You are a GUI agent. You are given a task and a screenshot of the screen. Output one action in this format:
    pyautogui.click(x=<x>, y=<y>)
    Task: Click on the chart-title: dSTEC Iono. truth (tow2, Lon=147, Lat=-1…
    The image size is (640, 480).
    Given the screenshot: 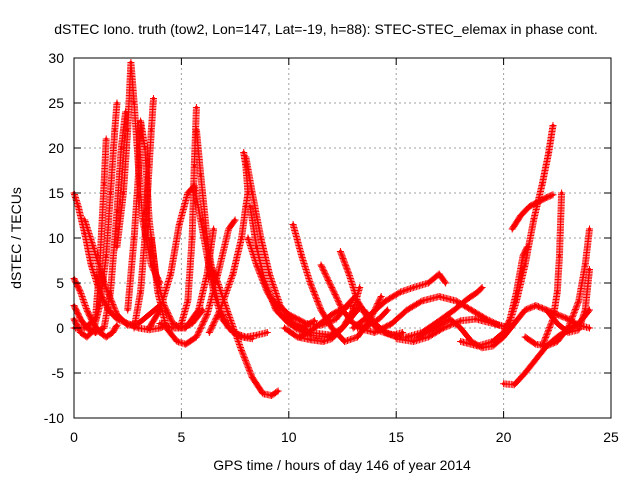 What is the action you would take?
    pyautogui.click(x=326, y=29)
    